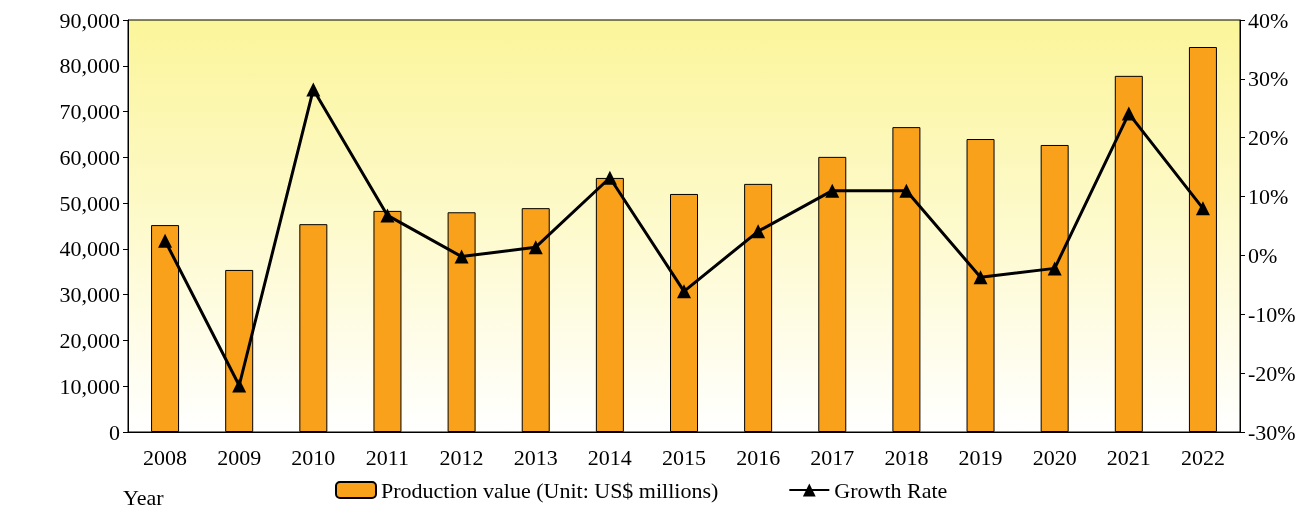  I want to click on x-tick-label: 2013, so click(535, 457).